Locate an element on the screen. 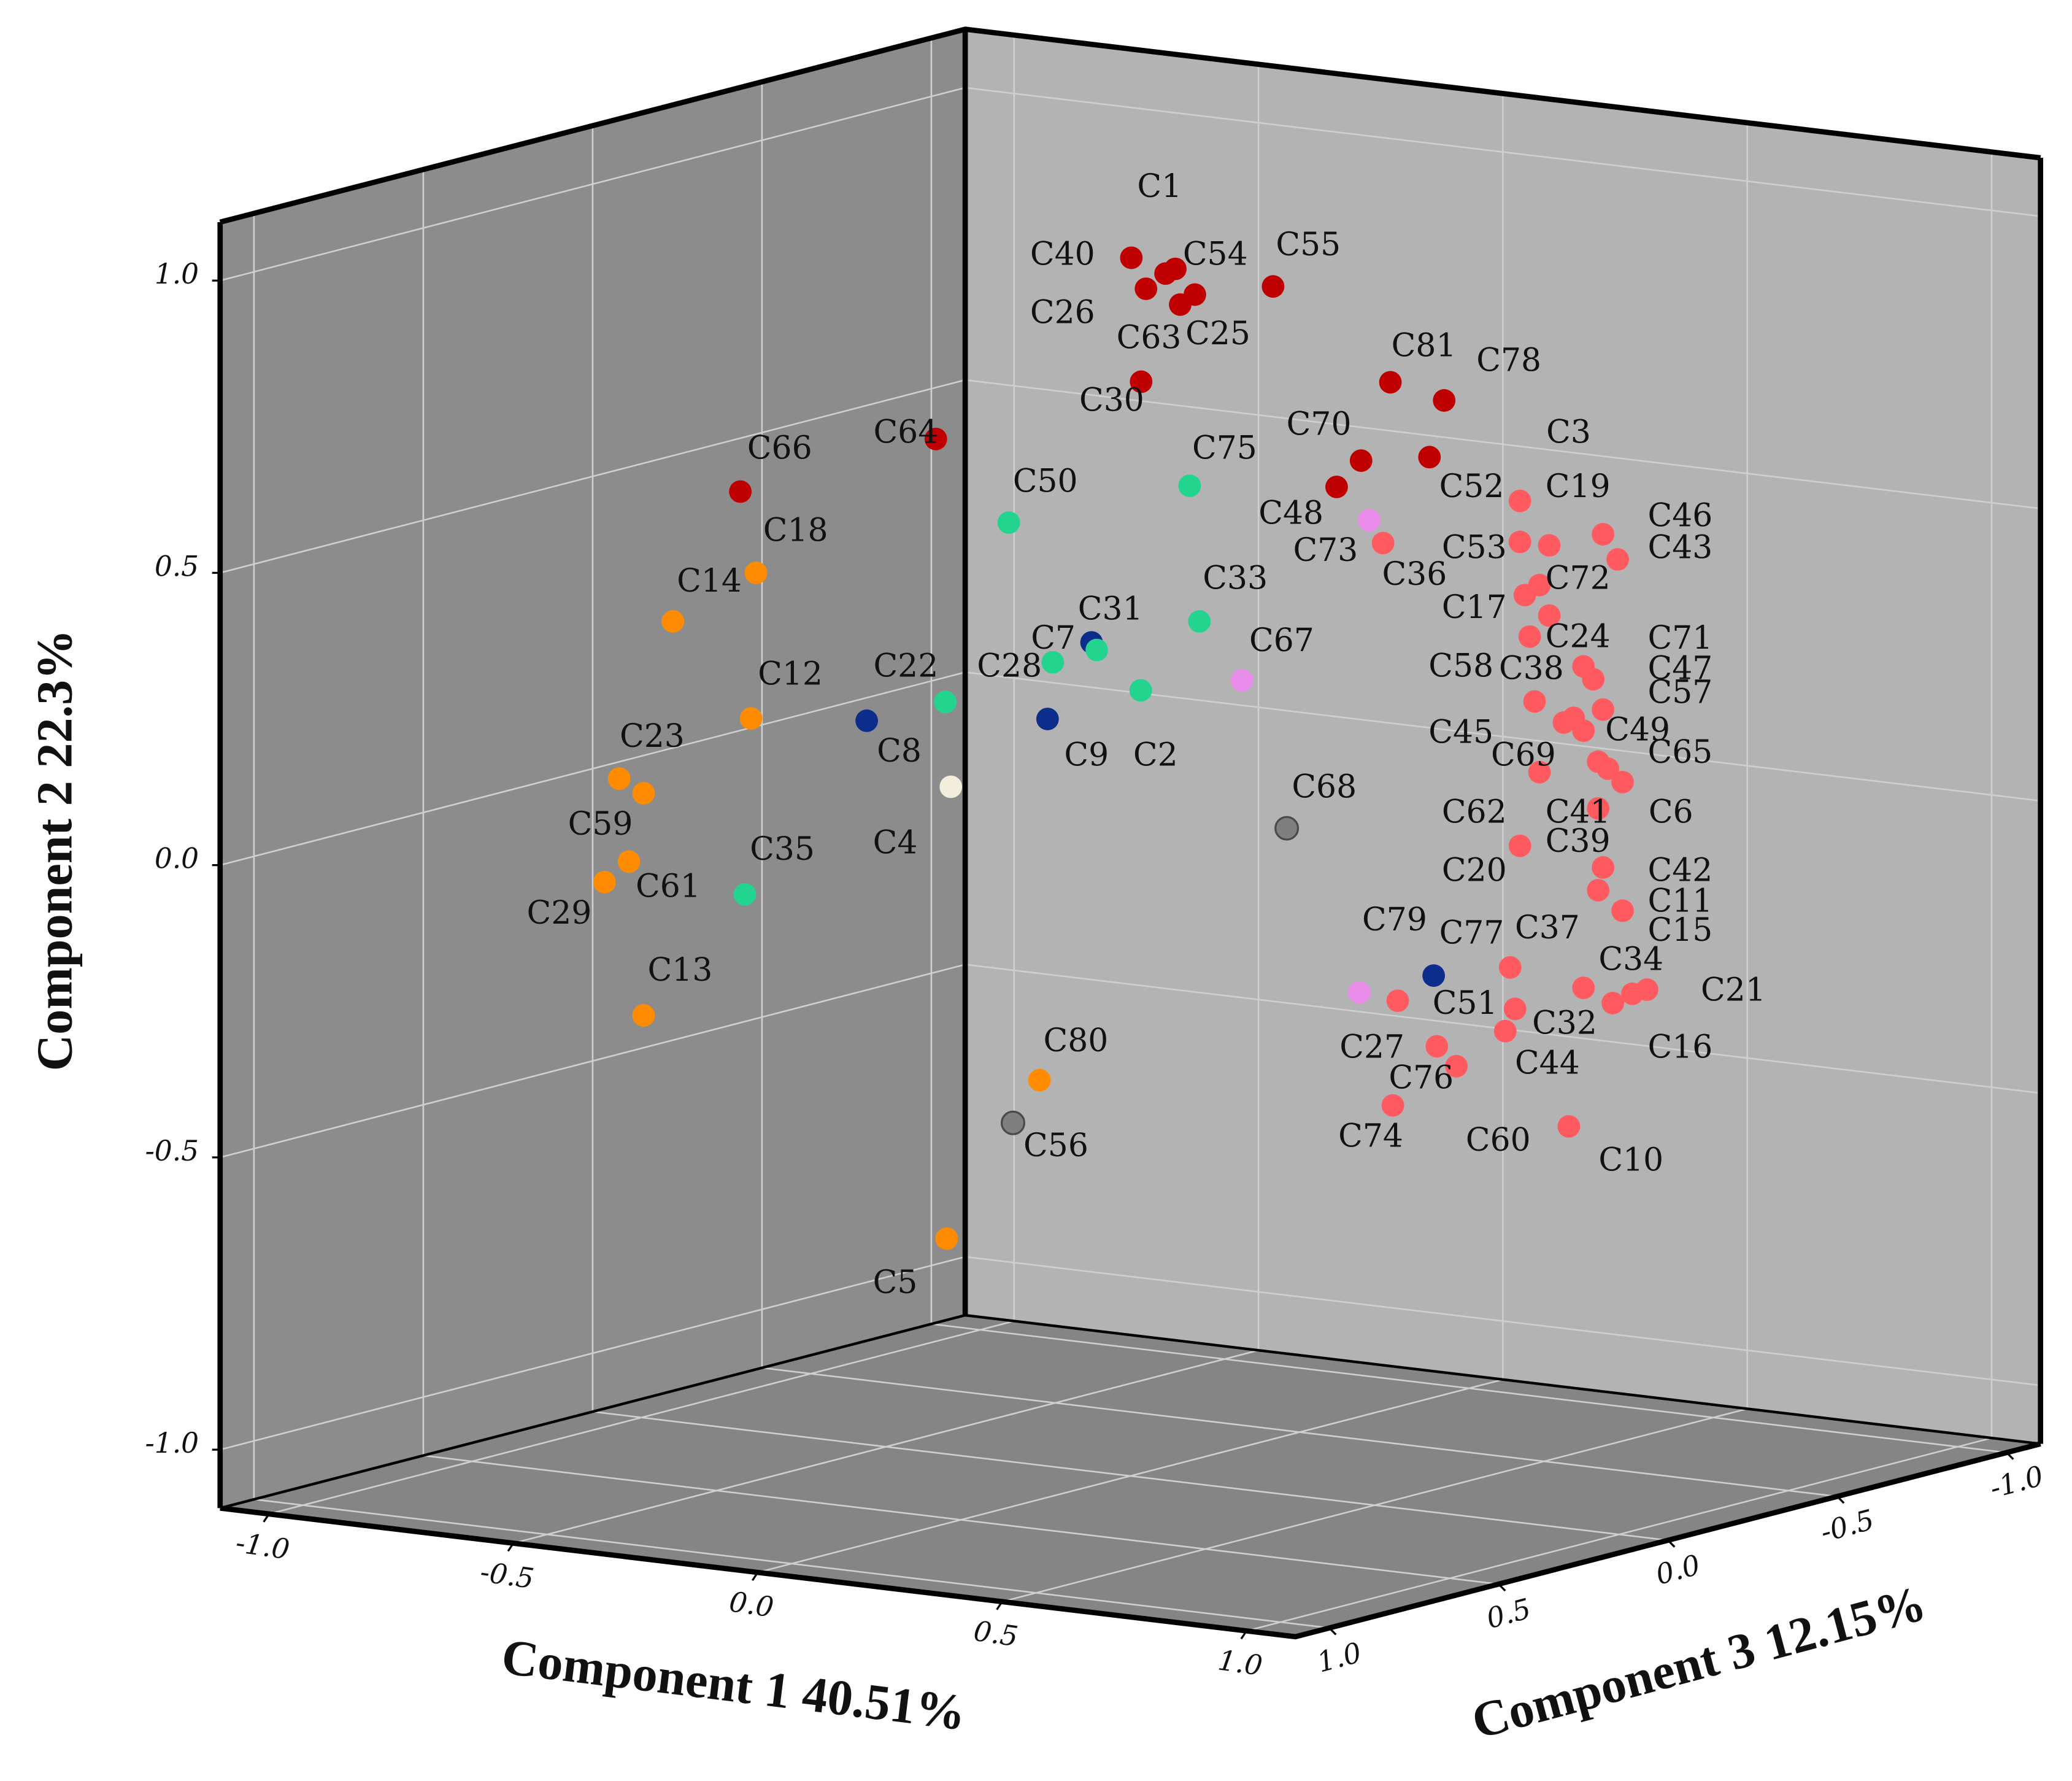 This screenshot has height=1781, width=2072. point-label: C53 is located at coordinates (1474, 548).